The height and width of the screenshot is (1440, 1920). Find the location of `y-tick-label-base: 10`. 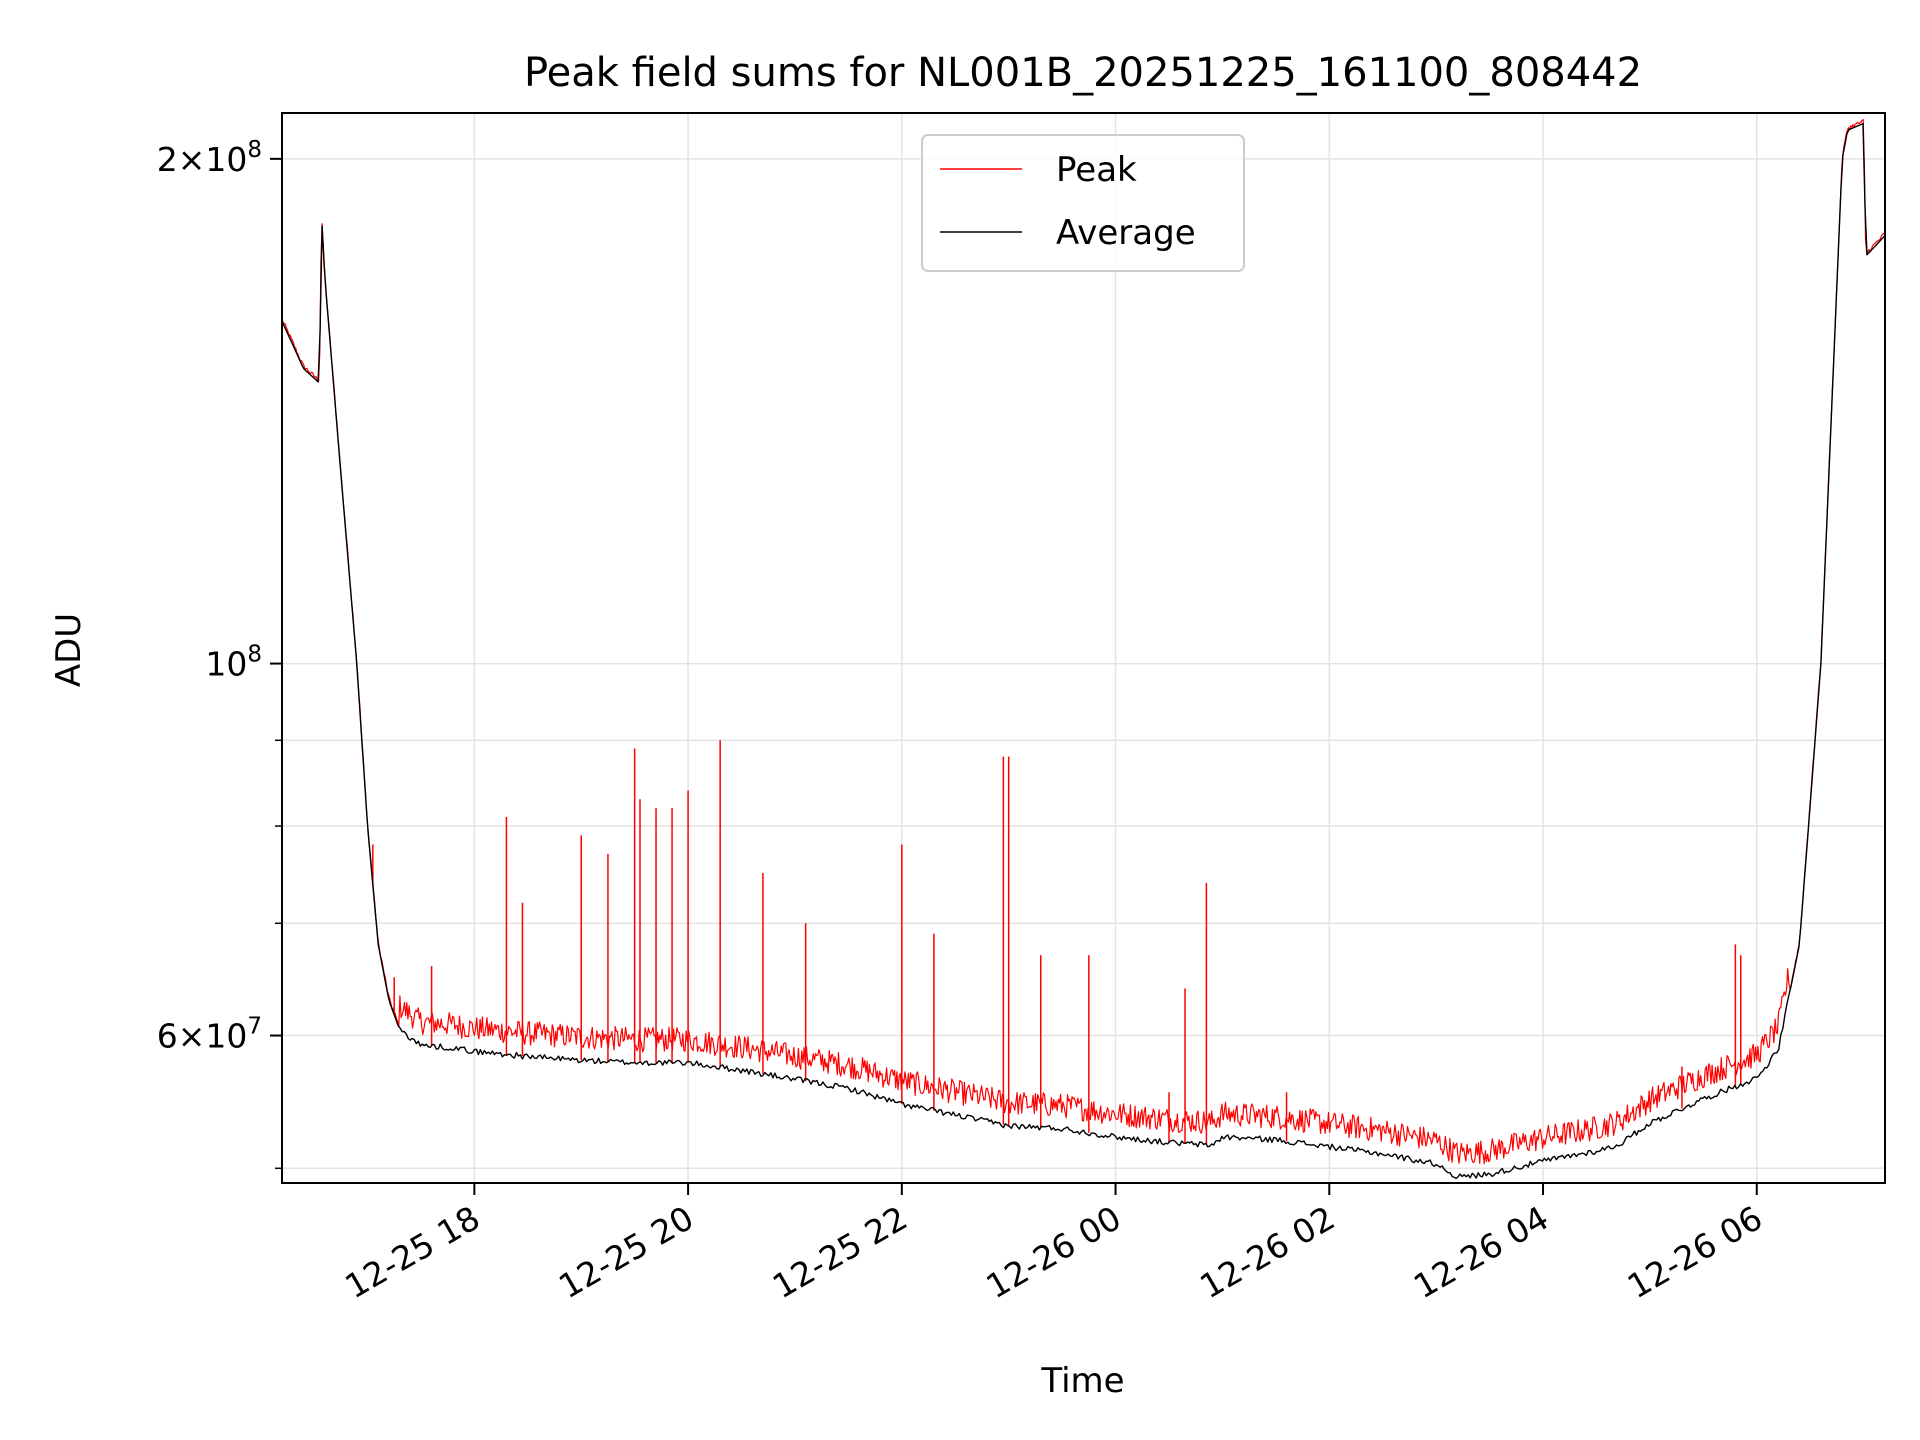

y-tick-label-base: 10 is located at coordinates (226, 664).